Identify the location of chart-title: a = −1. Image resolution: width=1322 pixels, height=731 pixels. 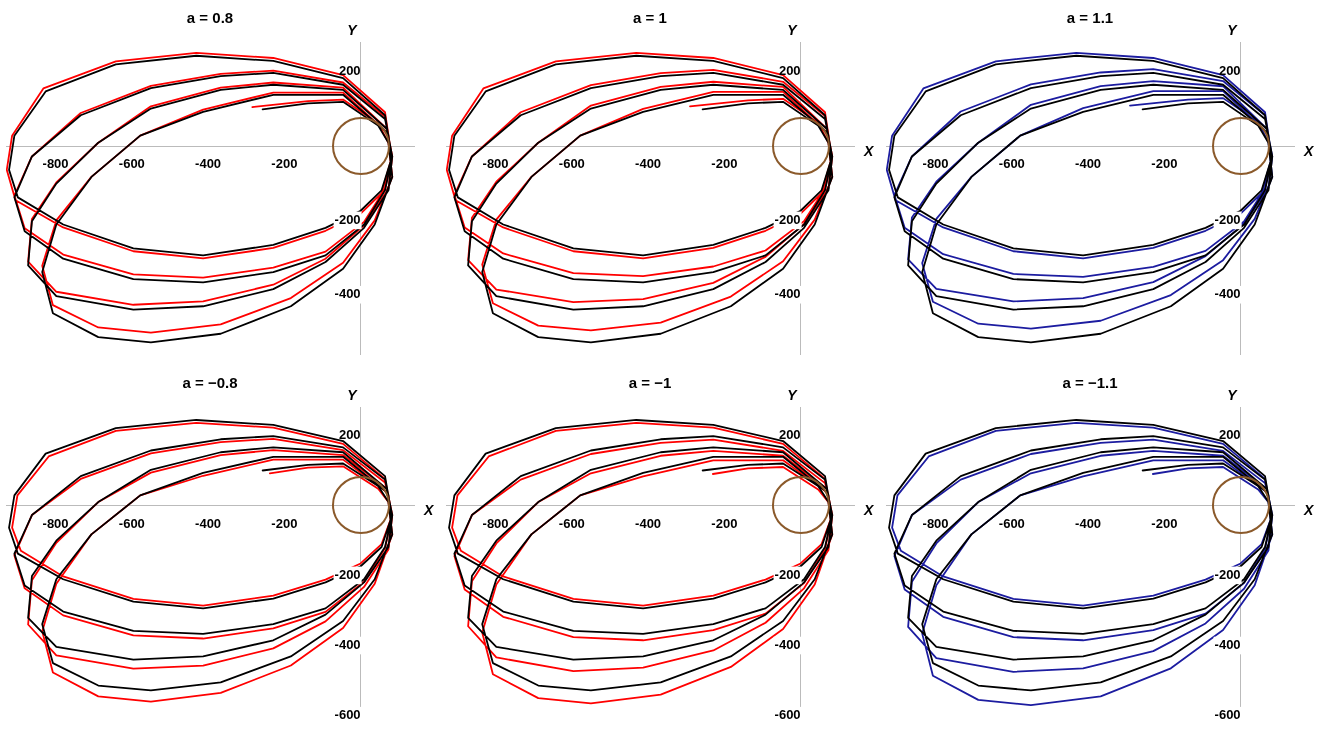
(650, 383).